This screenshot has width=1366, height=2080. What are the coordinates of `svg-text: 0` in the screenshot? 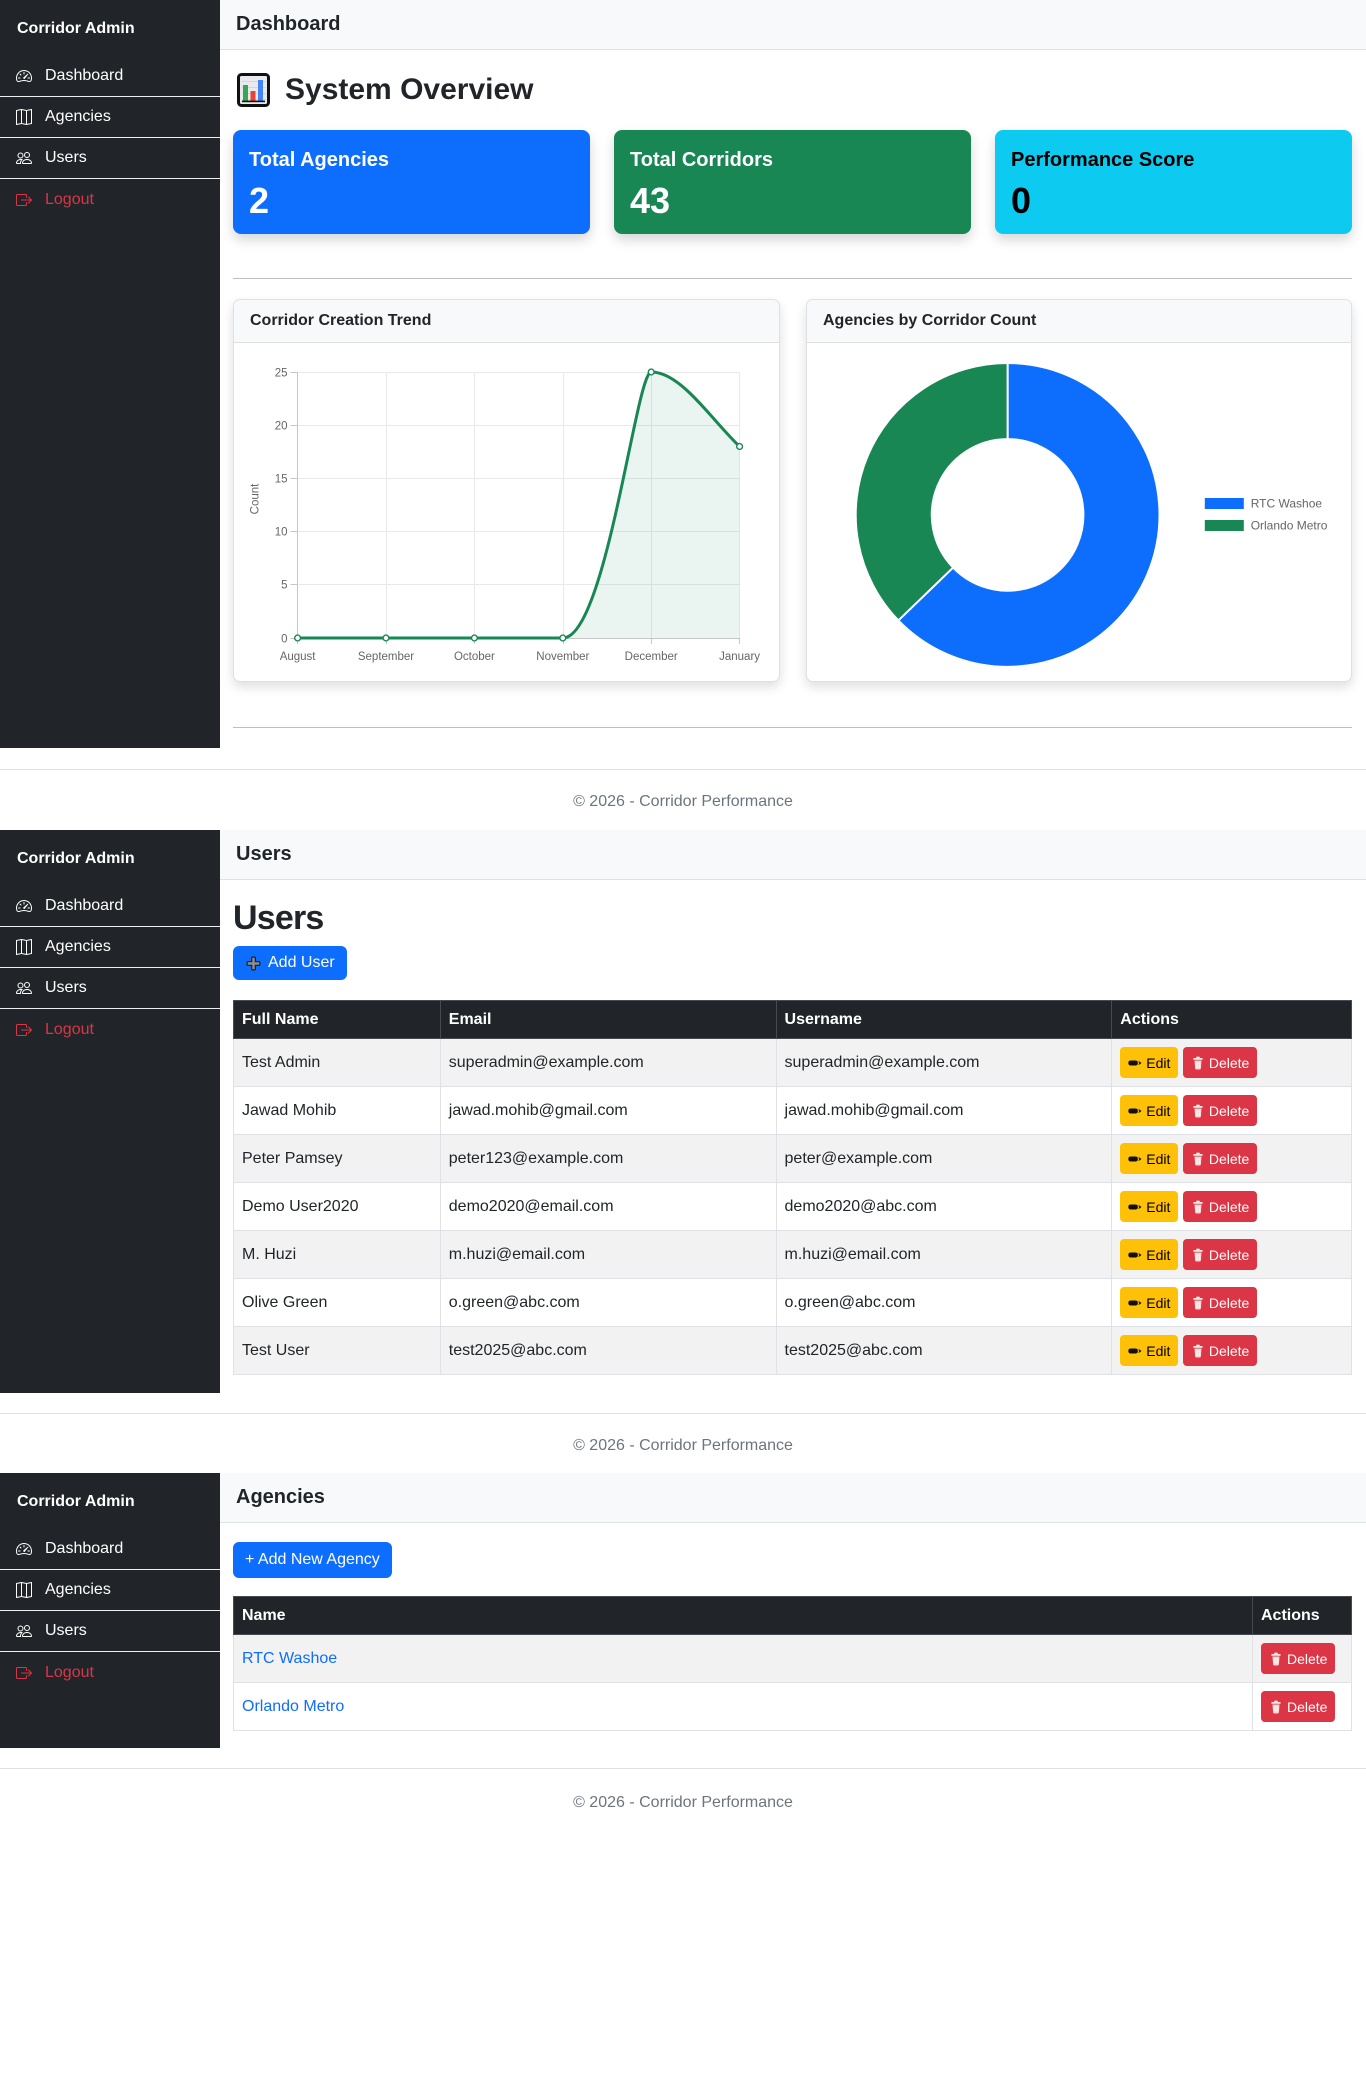 It's located at (284, 640).